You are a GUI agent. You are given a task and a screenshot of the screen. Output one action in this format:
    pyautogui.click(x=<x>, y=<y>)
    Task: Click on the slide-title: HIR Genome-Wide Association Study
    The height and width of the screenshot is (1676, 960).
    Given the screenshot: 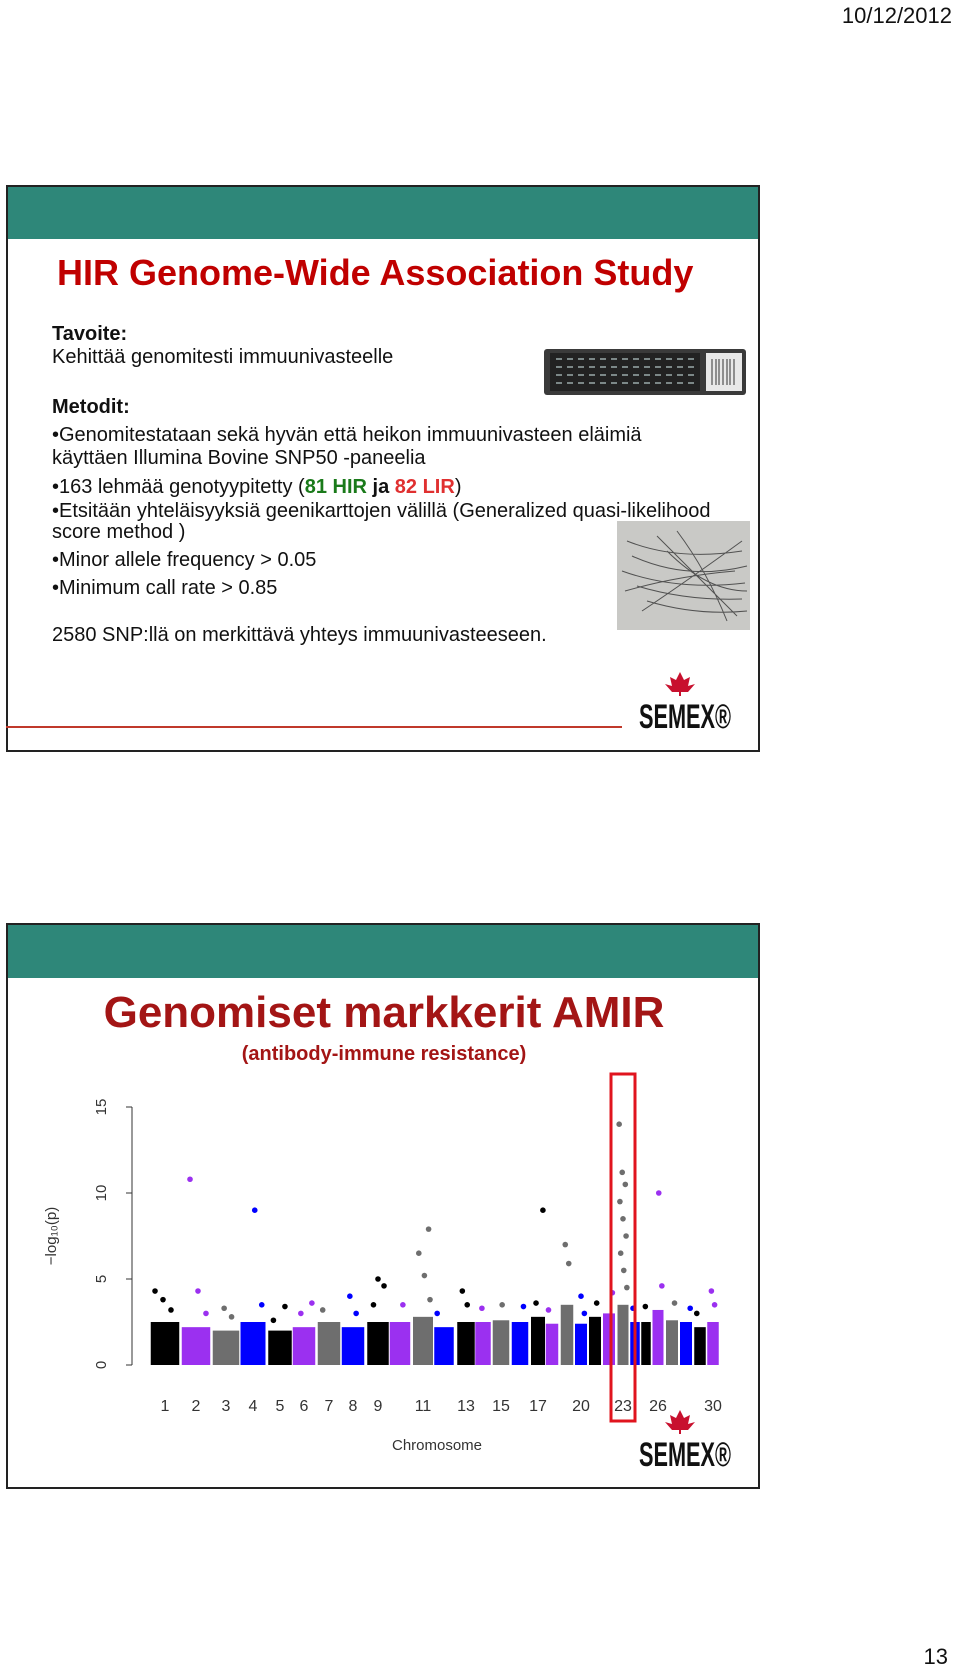 What is the action you would take?
    pyautogui.click(x=375, y=272)
    